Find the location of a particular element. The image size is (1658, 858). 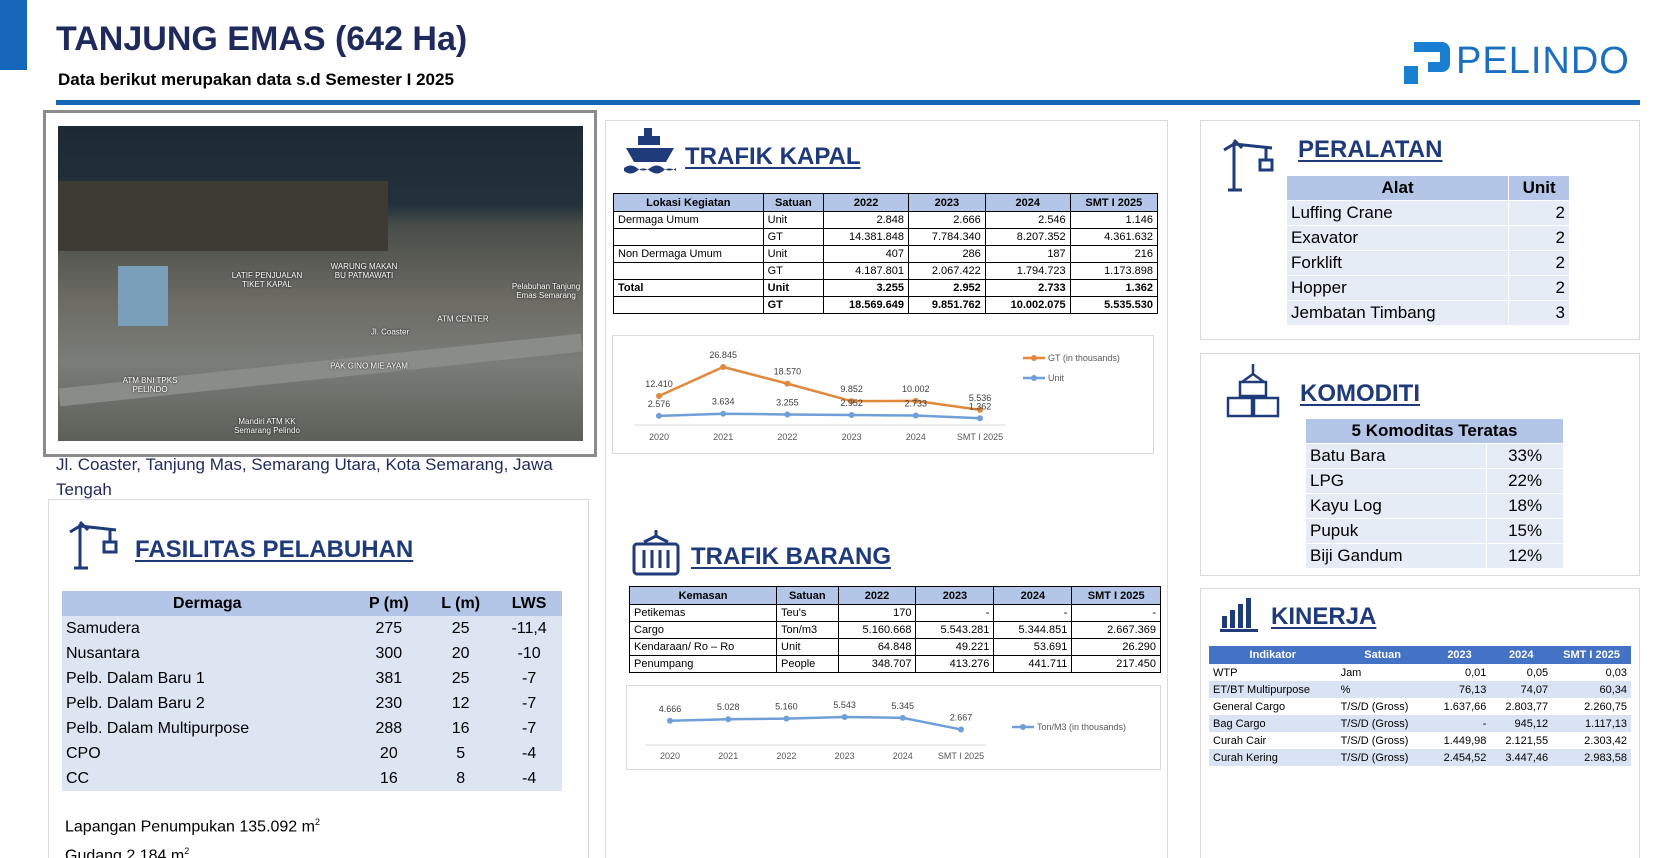

cell: Ton/m3 is located at coordinates (807, 630).